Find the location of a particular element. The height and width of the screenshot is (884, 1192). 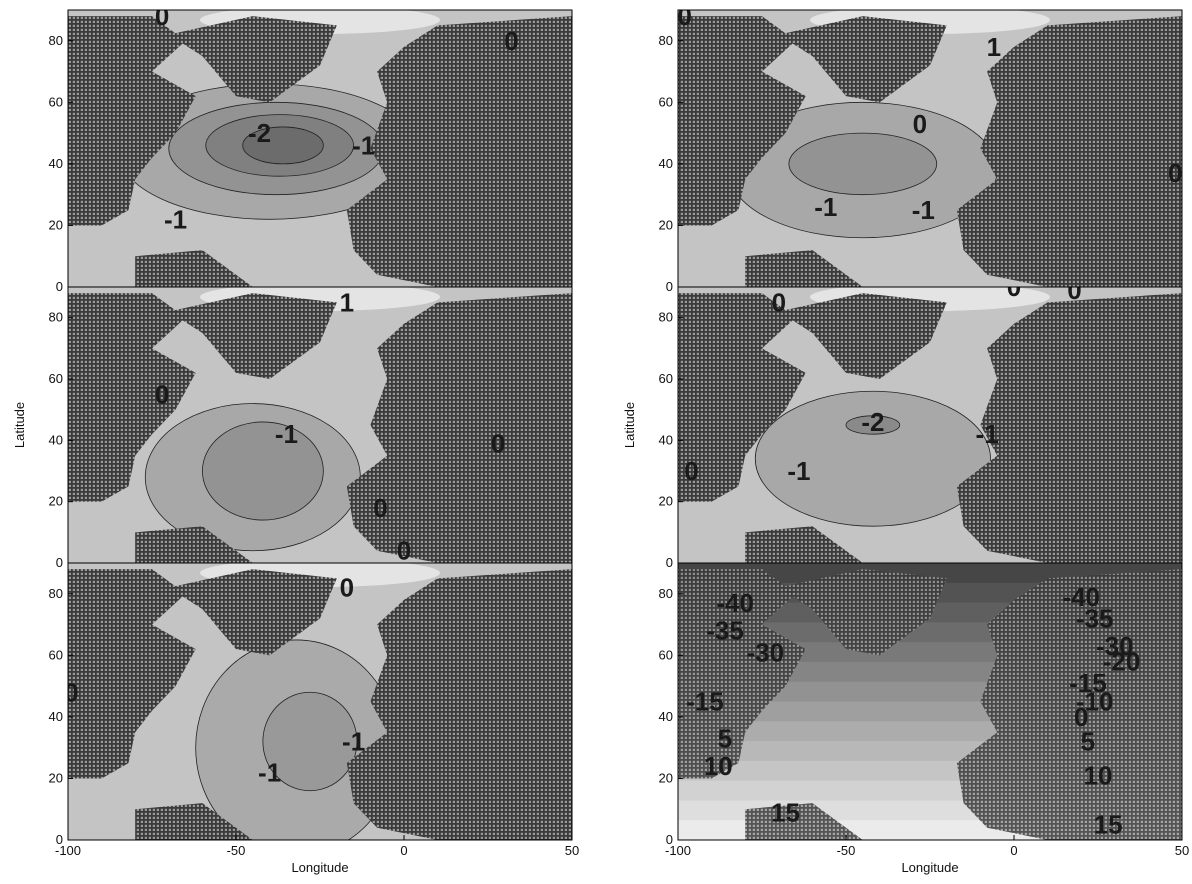

map: 0 -1 -1 0 is located at coordinates (318, 701).